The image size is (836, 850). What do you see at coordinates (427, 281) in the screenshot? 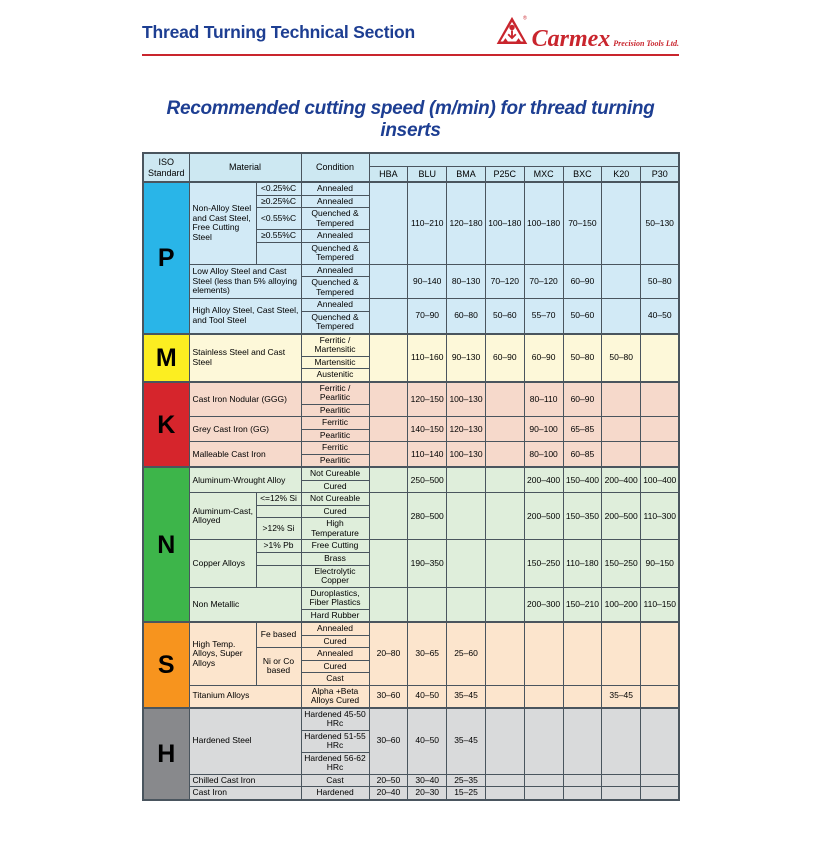
I see `value-cell: 90–140` at bounding box center [427, 281].